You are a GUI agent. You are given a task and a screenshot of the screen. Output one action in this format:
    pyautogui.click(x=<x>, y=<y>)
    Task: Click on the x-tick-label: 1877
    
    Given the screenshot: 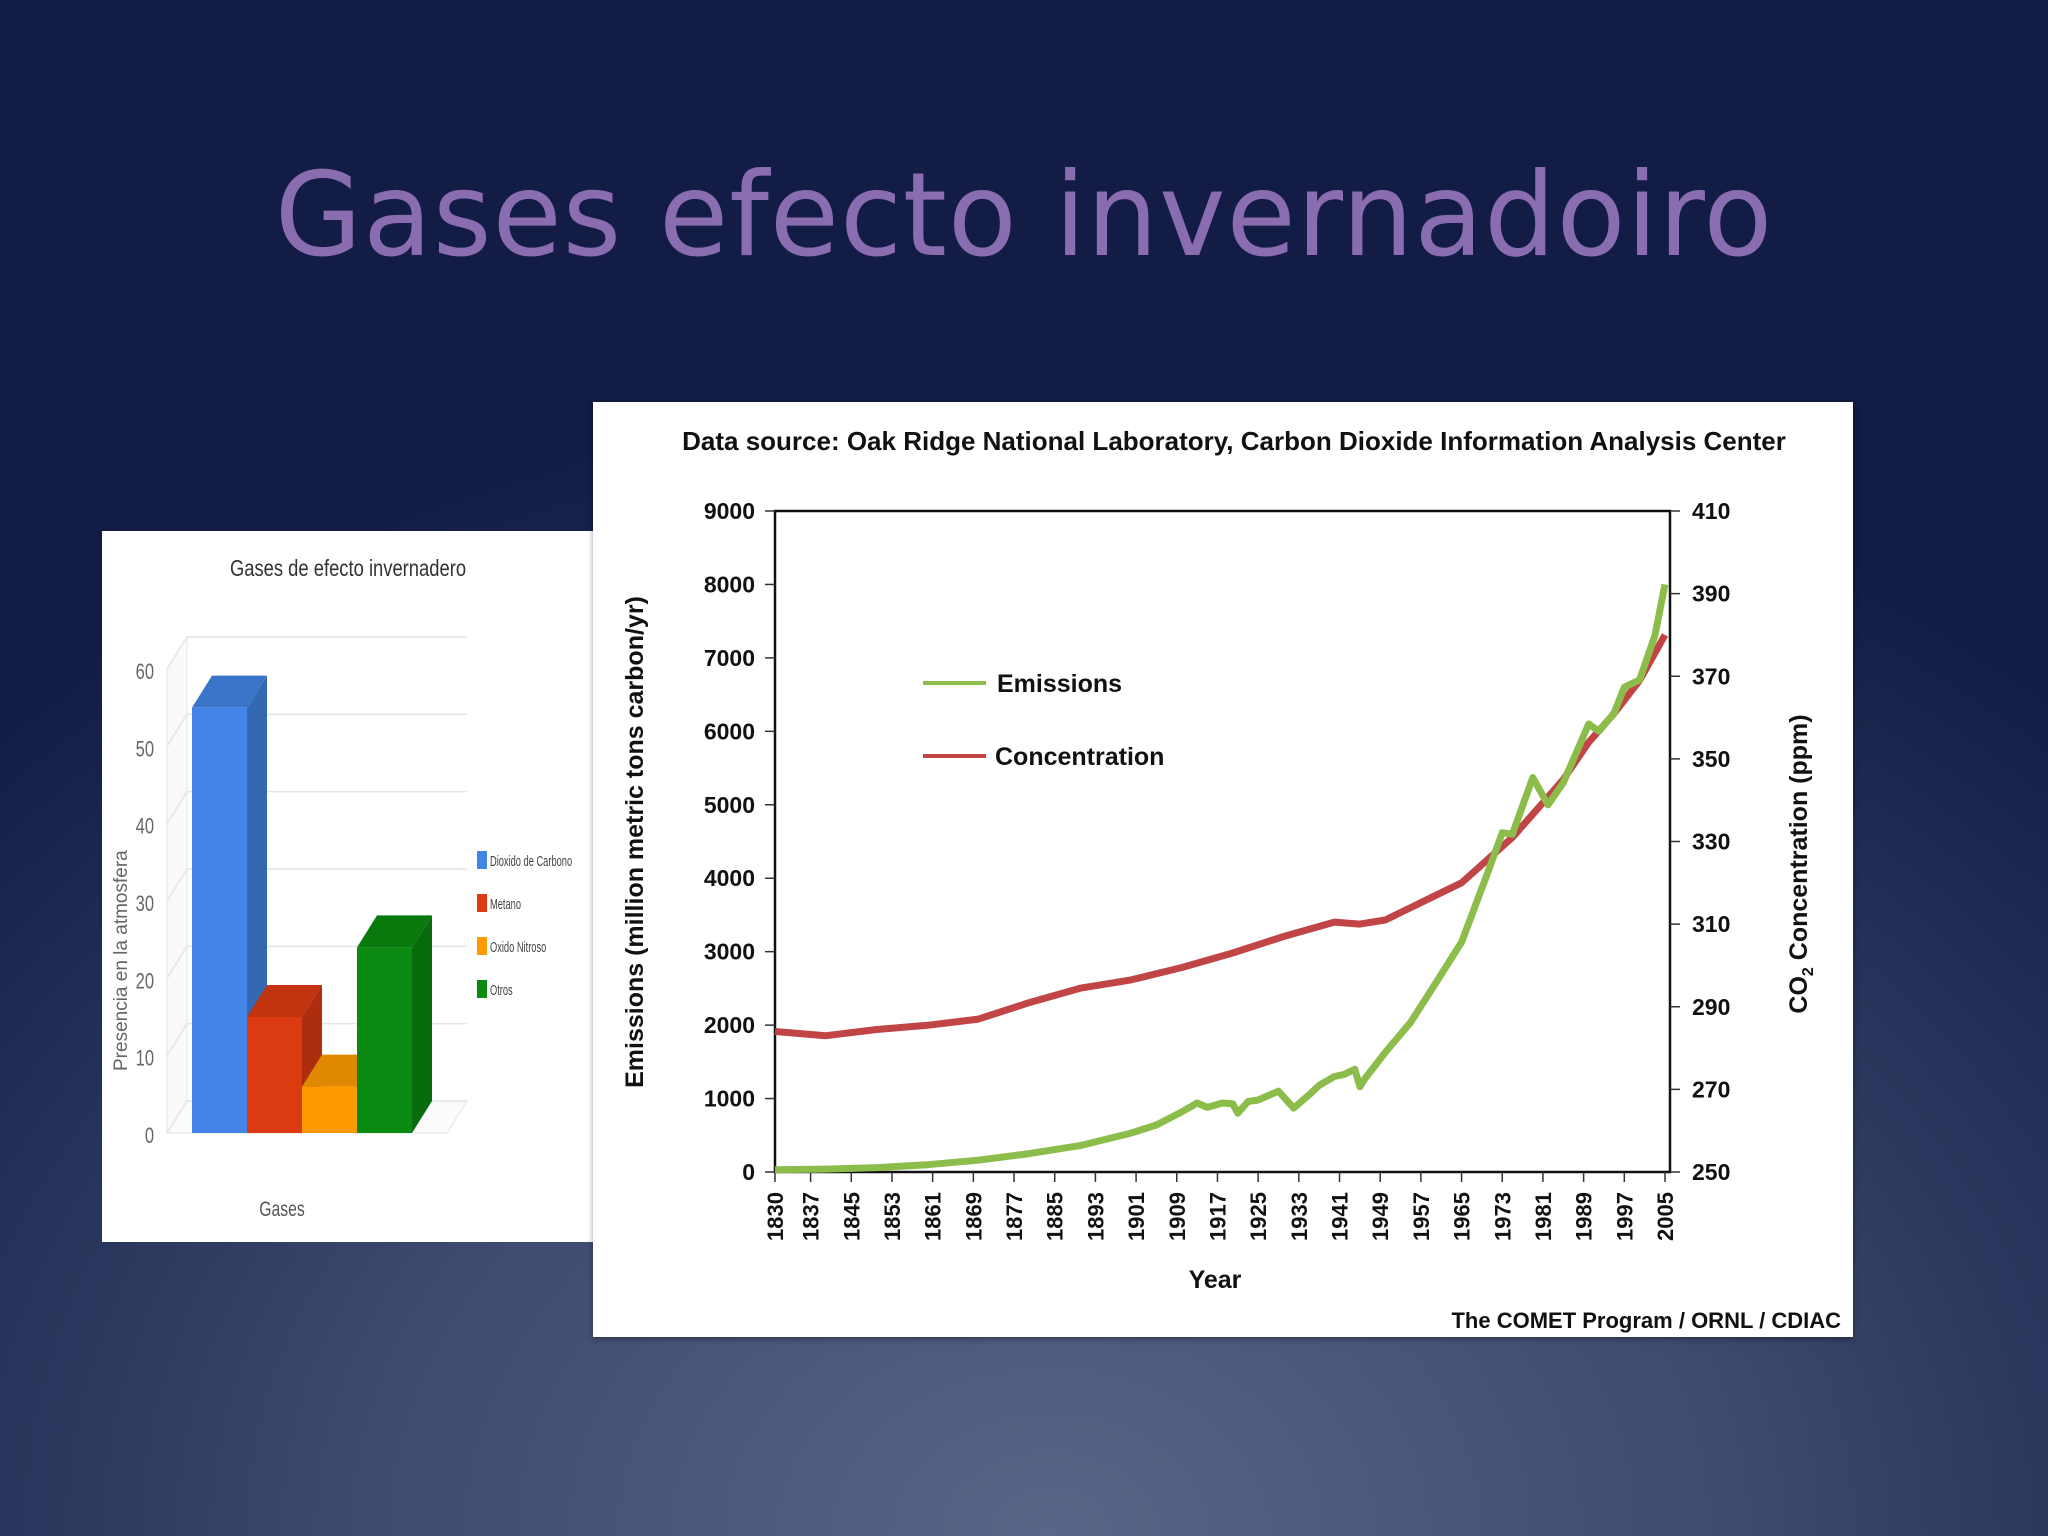 What is the action you would take?
    pyautogui.click(x=1014, y=1216)
    